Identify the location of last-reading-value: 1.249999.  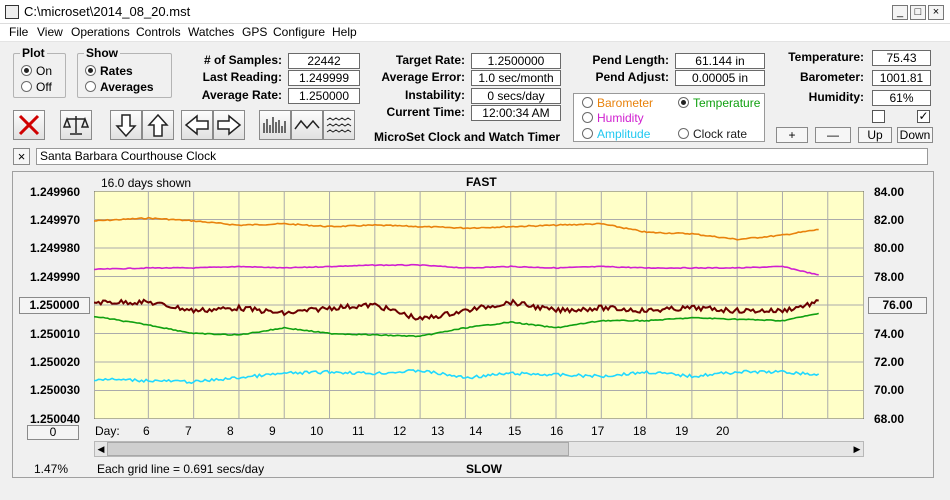
(324, 78).